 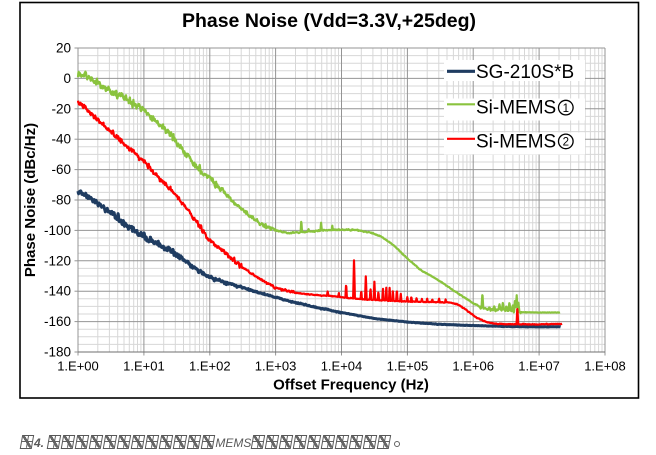 I want to click on svg-text: 1.E+00, so click(x=78, y=366).